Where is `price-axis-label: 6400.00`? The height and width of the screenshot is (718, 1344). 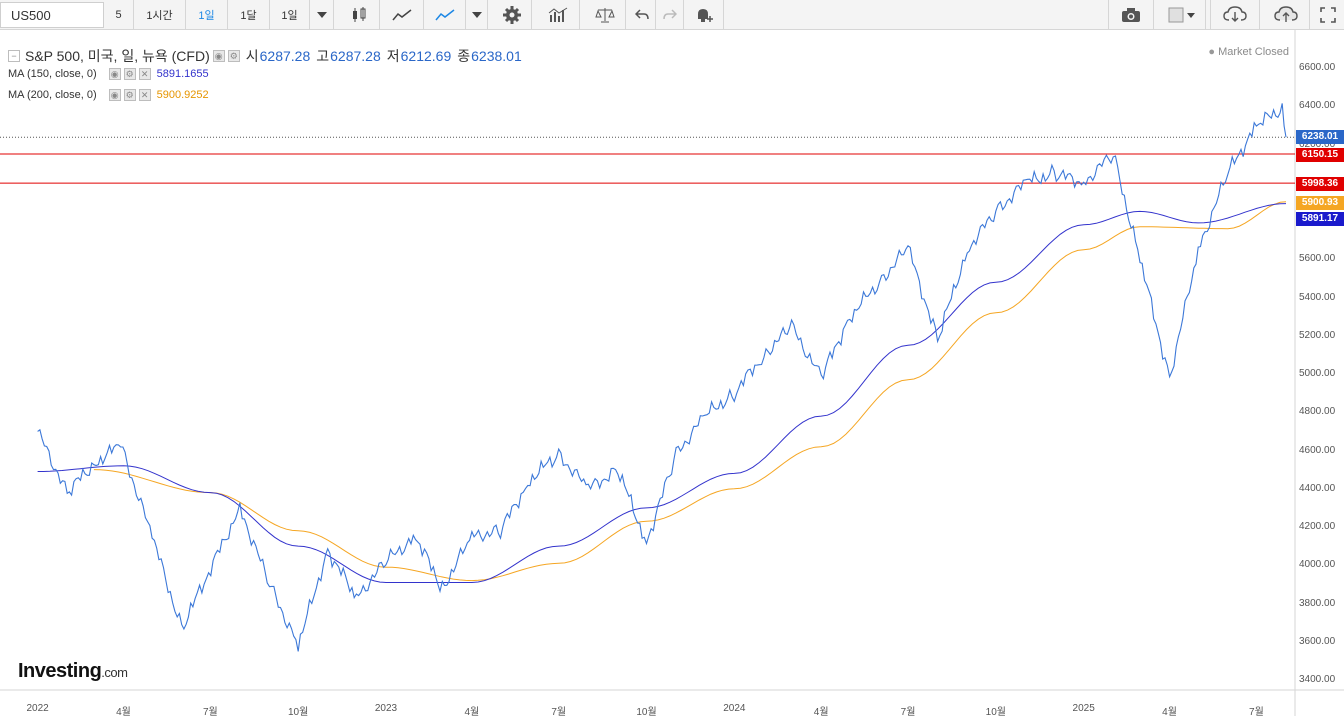 price-axis-label: 6400.00 is located at coordinates (1317, 106).